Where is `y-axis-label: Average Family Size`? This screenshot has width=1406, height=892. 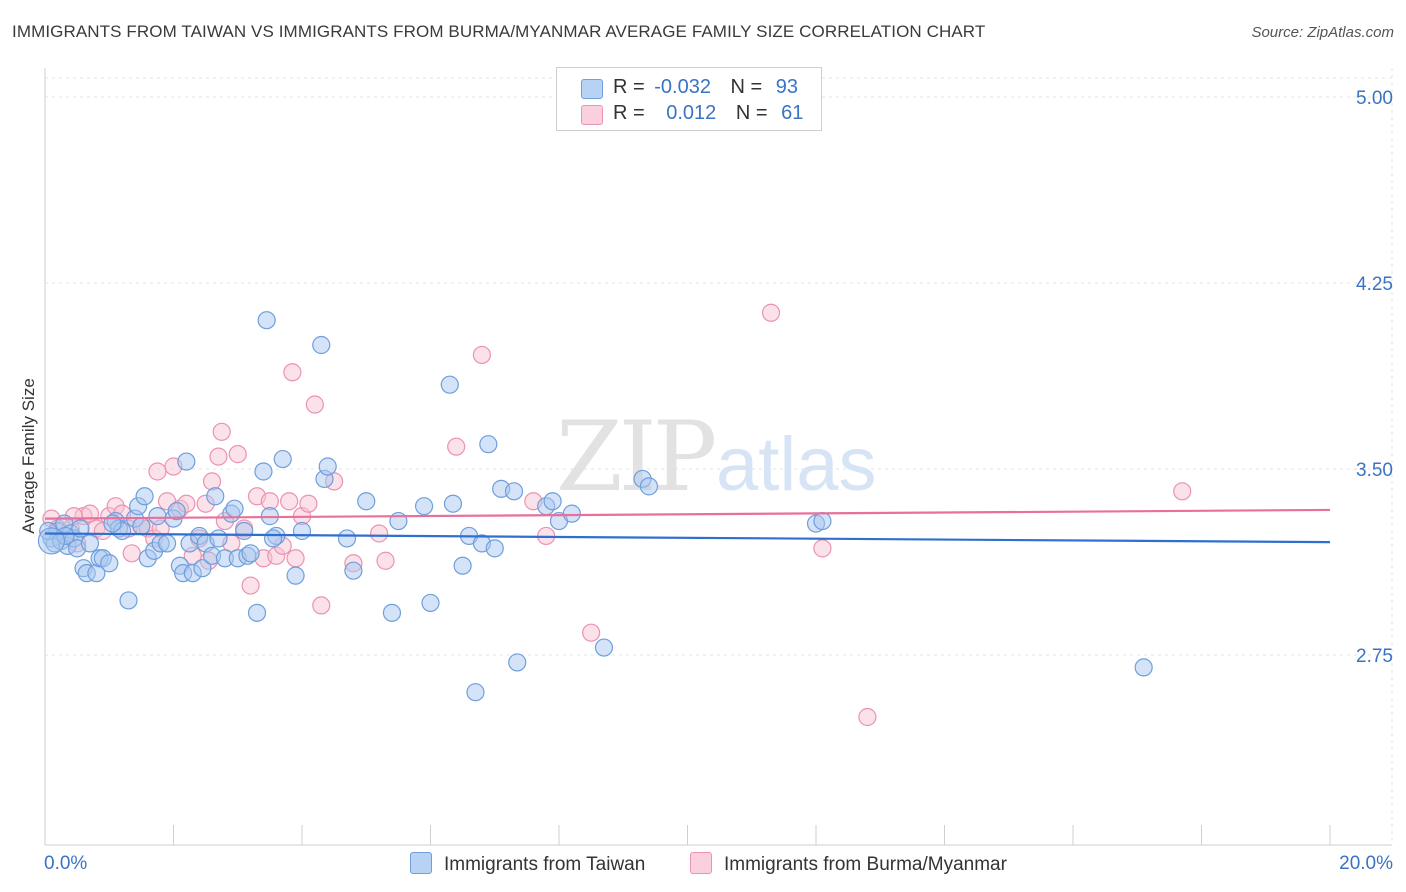 y-axis-label: Average Family Size is located at coordinates (28, 456).